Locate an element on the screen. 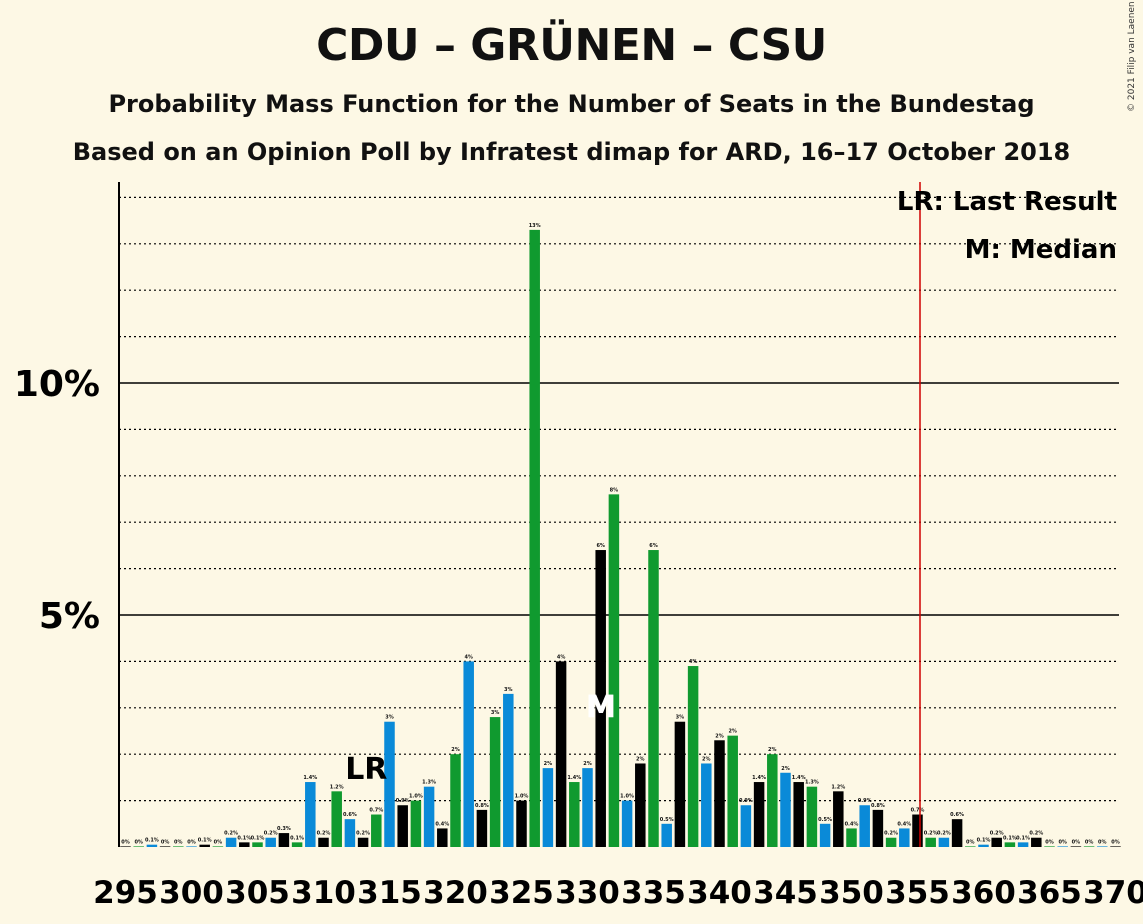 The width and height of the screenshot is (1143, 924). bar-value-label: 1.3% is located at coordinates (812, 783).